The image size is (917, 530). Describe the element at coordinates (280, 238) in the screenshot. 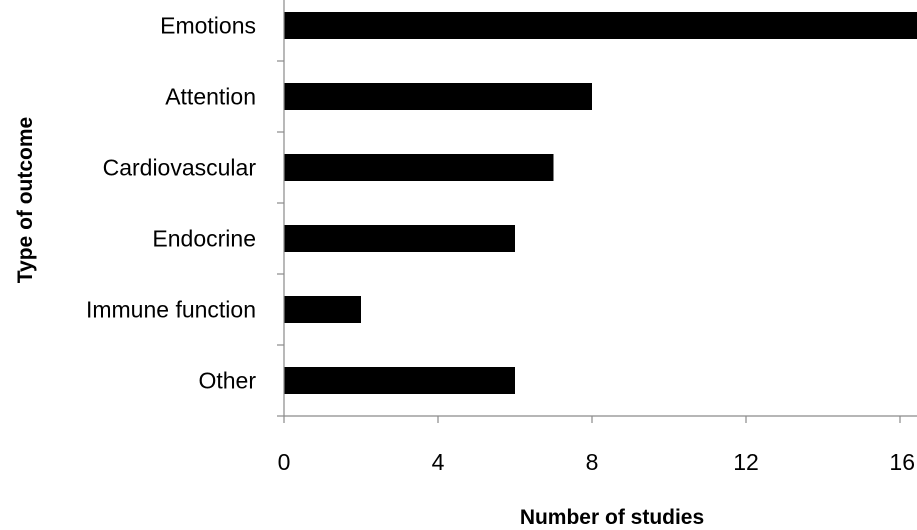

I see `y-axis-ticks` at that location.